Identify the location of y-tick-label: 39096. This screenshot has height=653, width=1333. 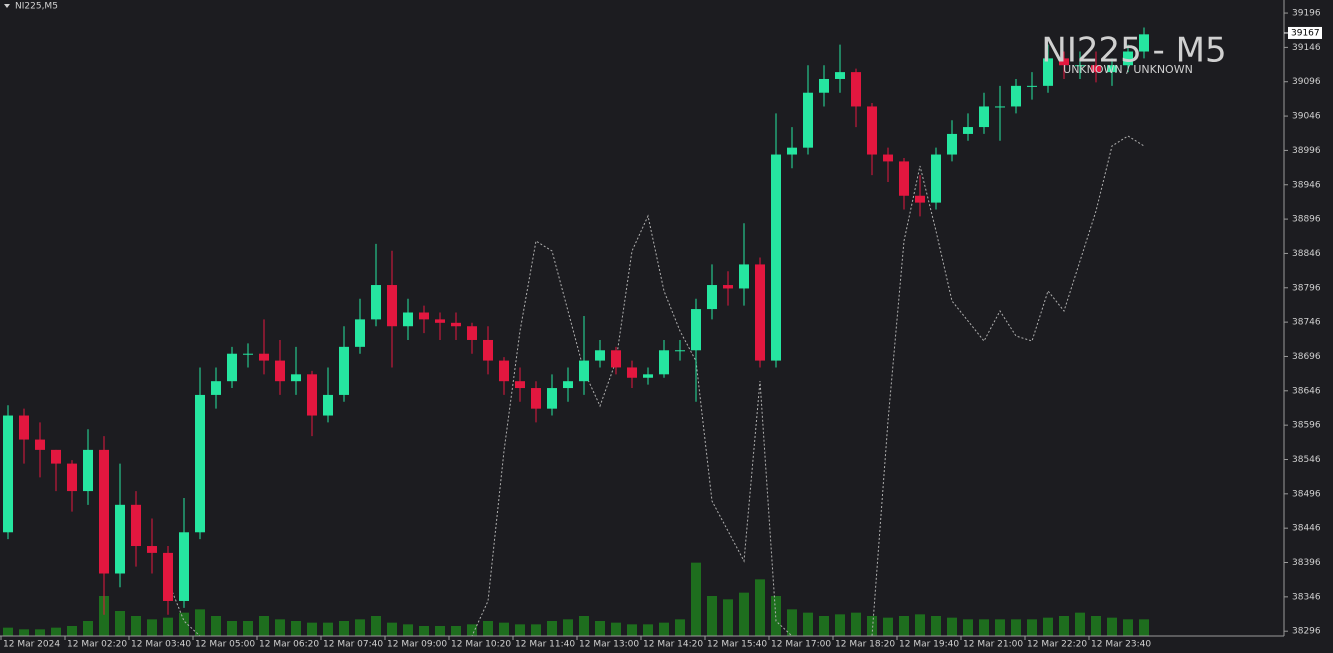
(1306, 82).